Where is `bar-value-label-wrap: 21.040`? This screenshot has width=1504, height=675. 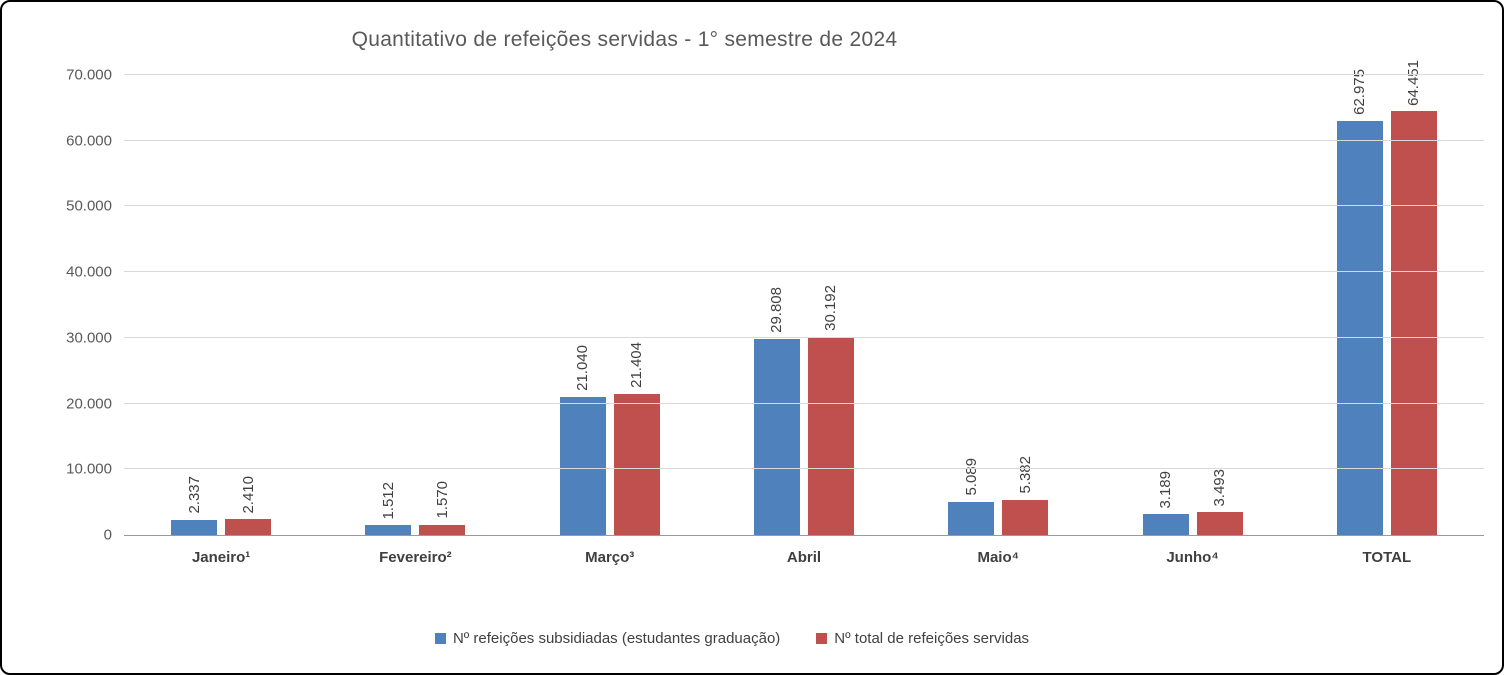
bar-value-label-wrap: 21.040 is located at coordinates (583, 368).